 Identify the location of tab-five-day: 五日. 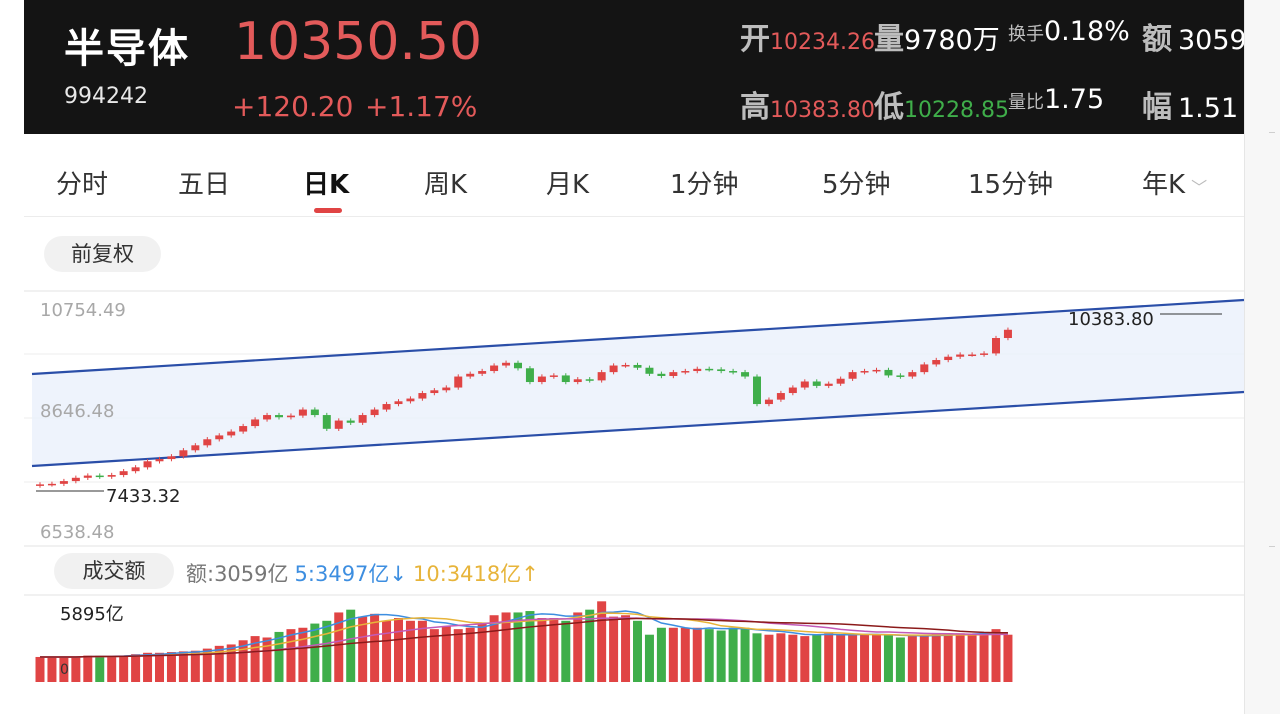
(204, 185).